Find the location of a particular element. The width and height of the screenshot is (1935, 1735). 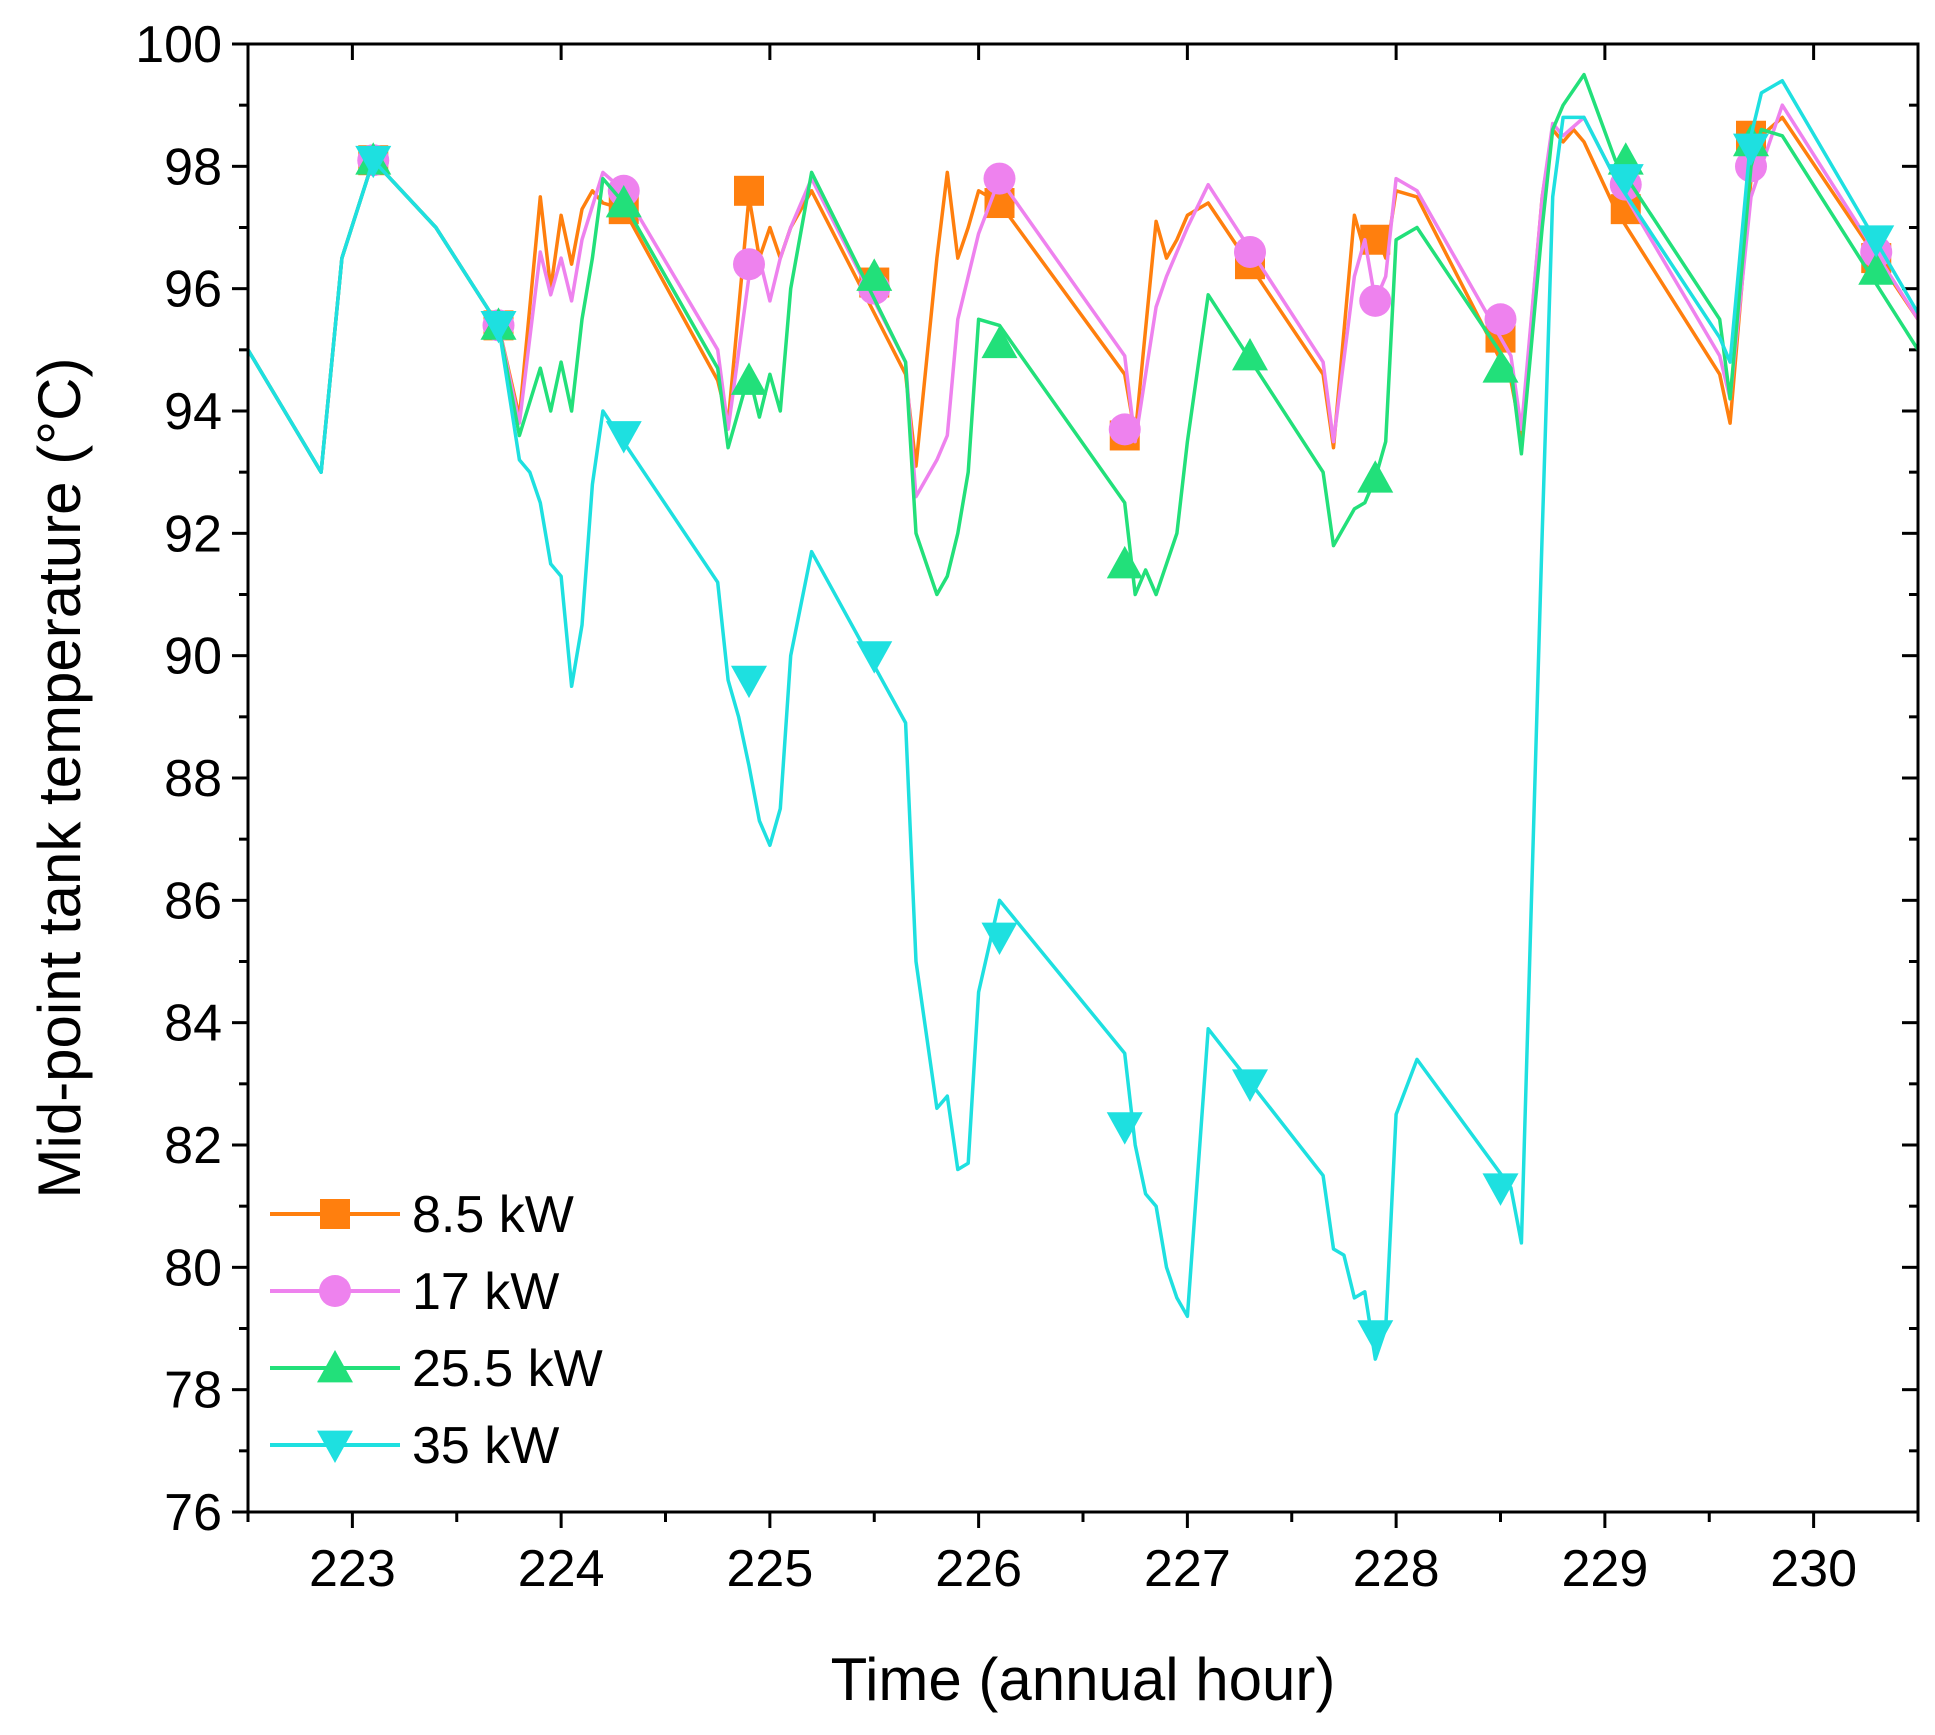

y-tick-label: 80 is located at coordinates (193, 1268).